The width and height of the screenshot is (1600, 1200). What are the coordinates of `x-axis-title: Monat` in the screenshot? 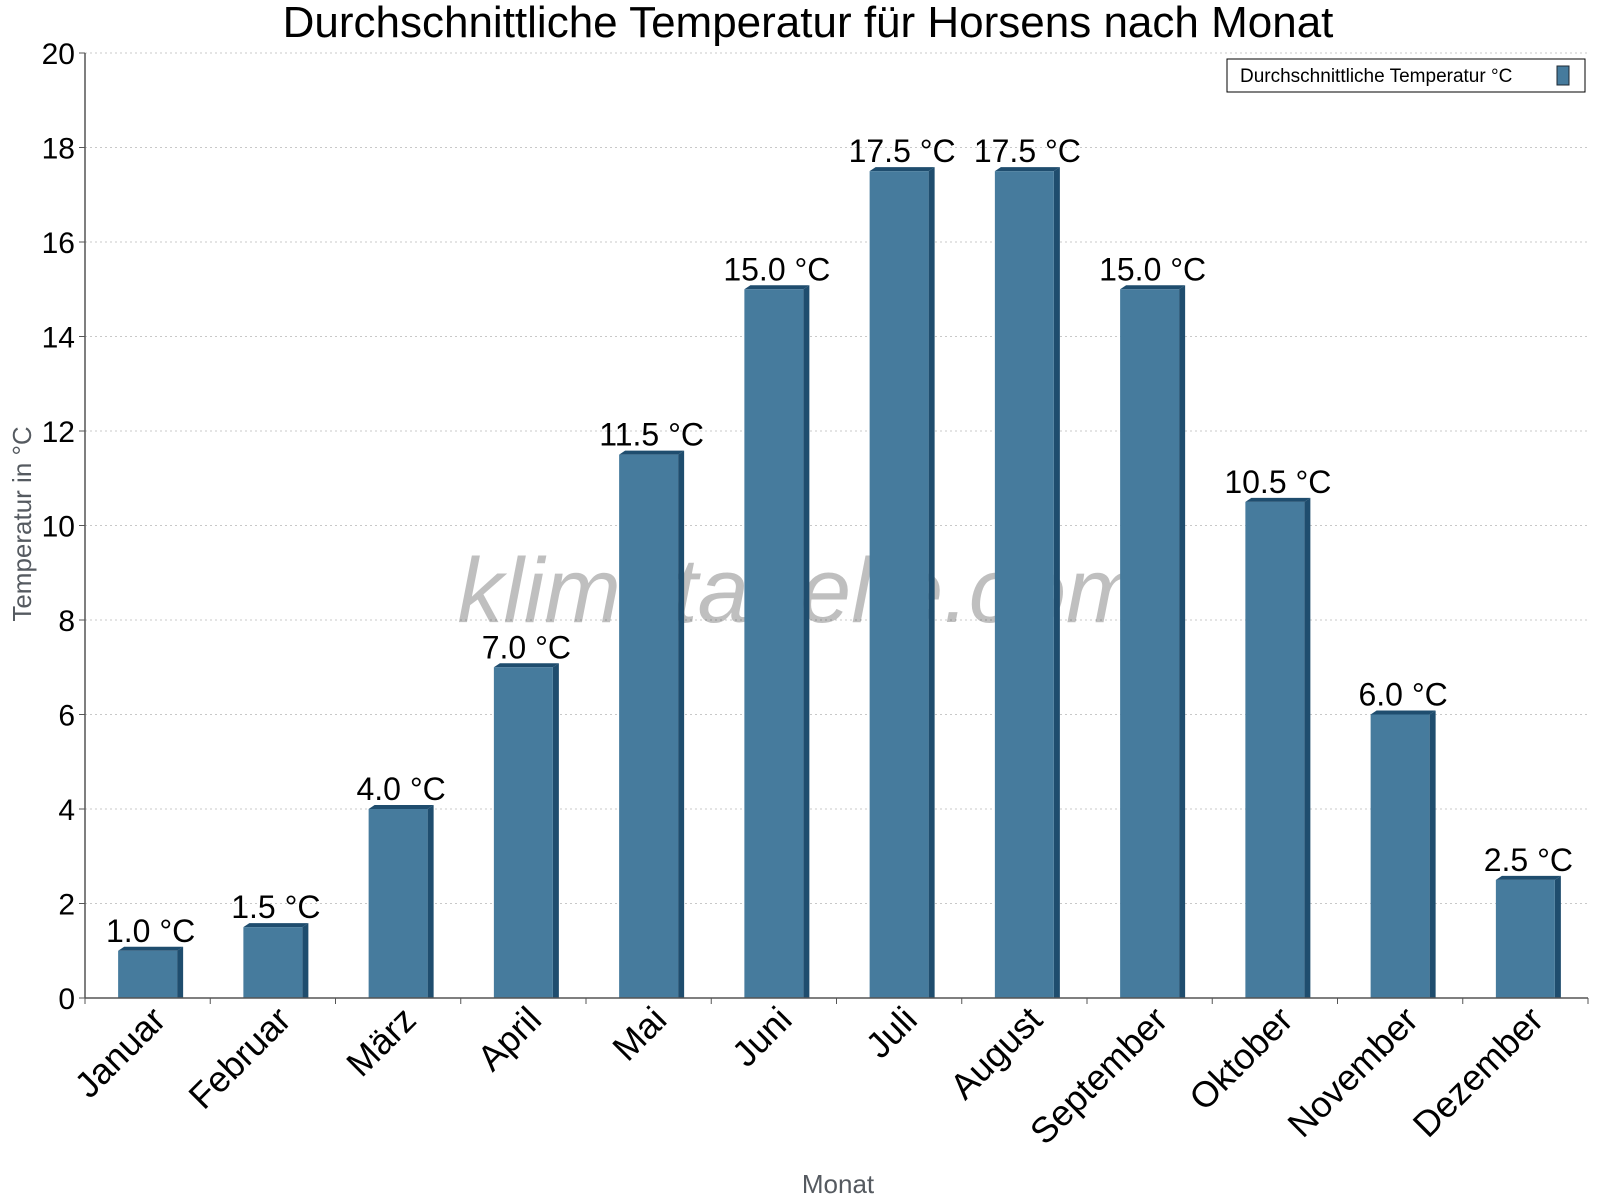 It's located at (838, 1184).